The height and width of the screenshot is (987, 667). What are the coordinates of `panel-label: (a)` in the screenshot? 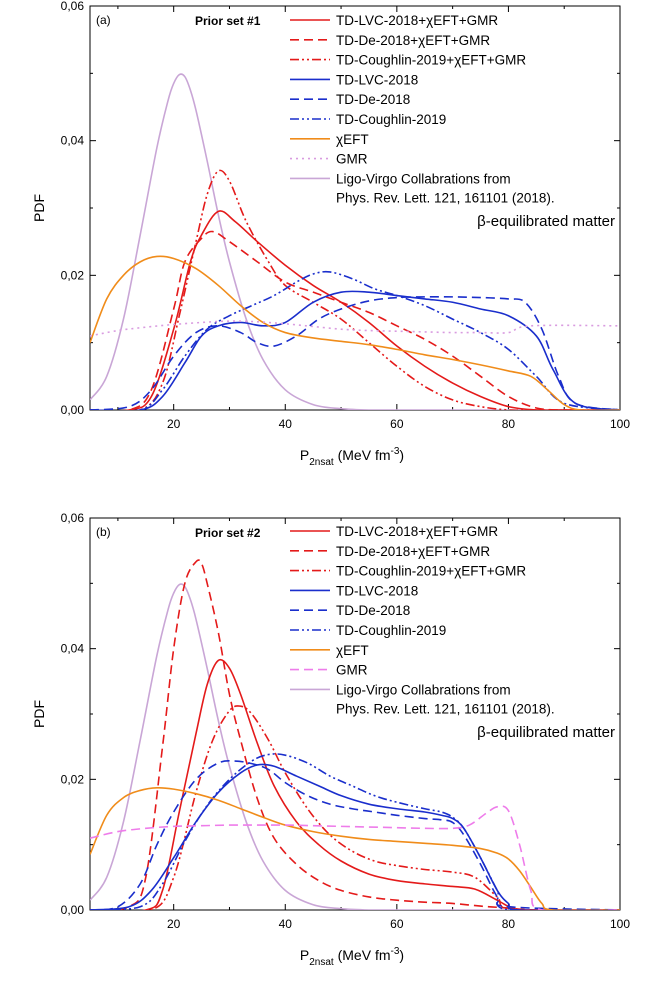 It's located at (103, 20).